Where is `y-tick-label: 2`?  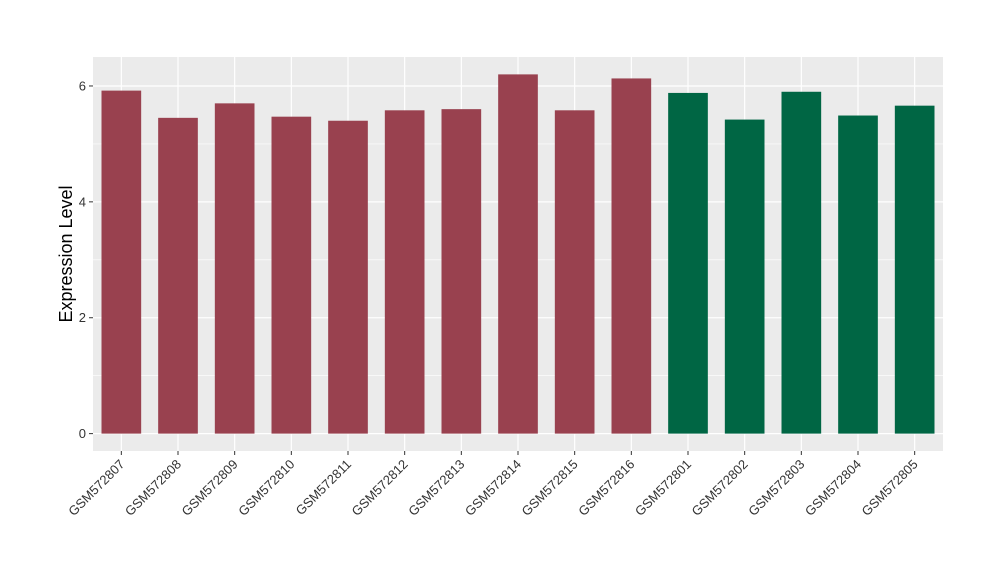
y-tick-label: 2 is located at coordinates (82, 317).